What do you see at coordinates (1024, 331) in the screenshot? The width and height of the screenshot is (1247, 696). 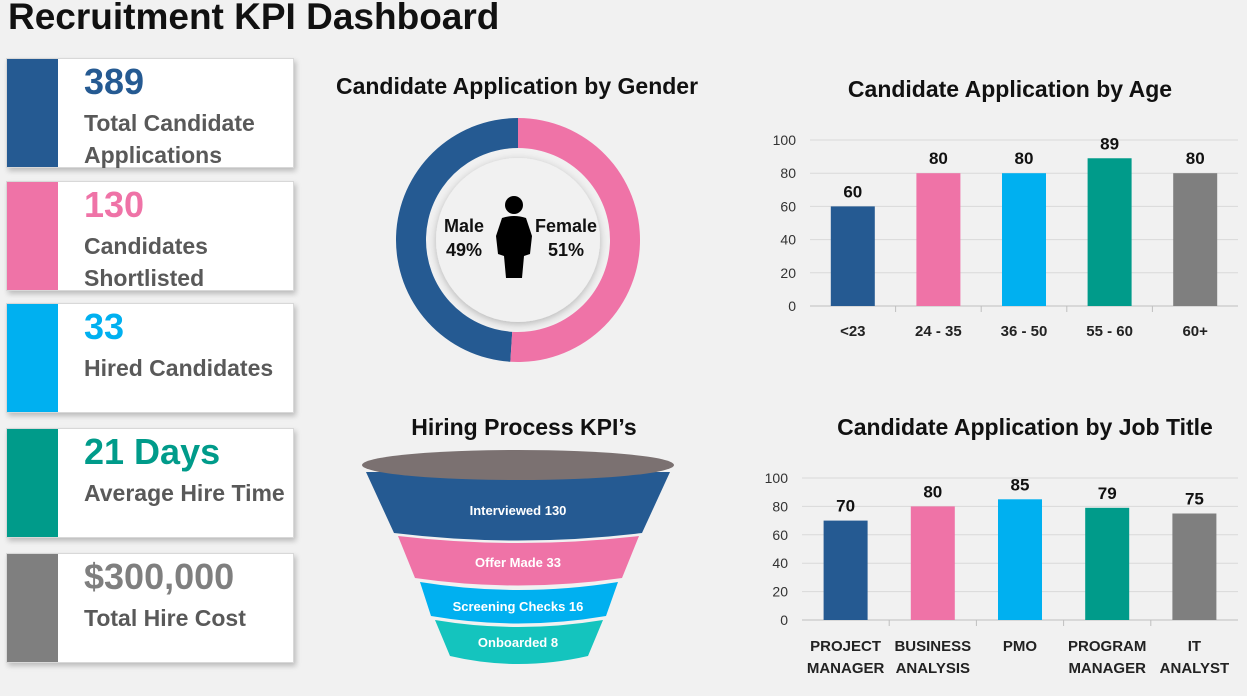 I see `x-tick-label: 36 - 50` at bounding box center [1024, 331].